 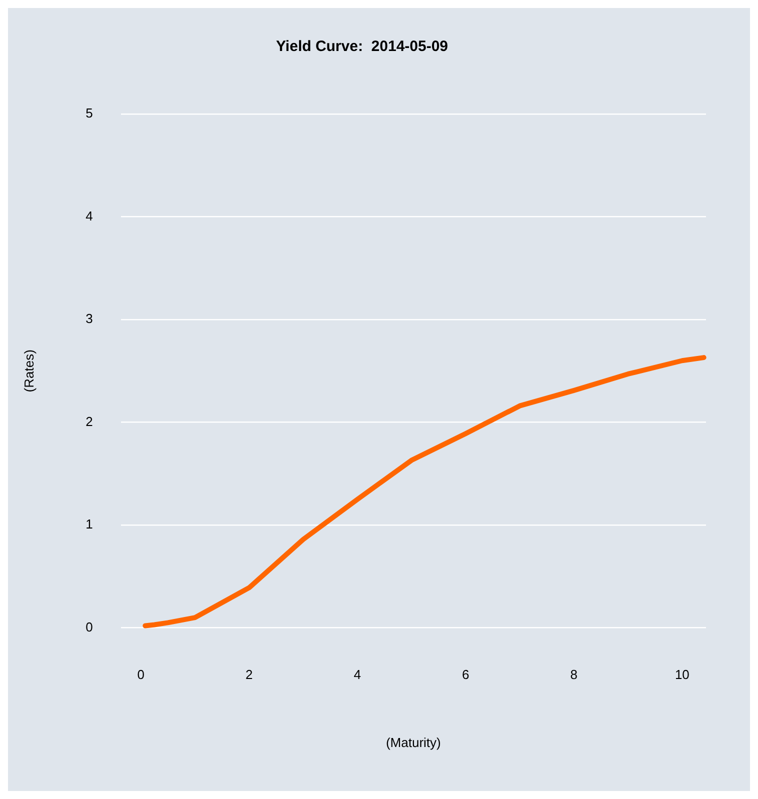 I want to click on x-axis-title: (Maturity), so click(x=413, y=742).